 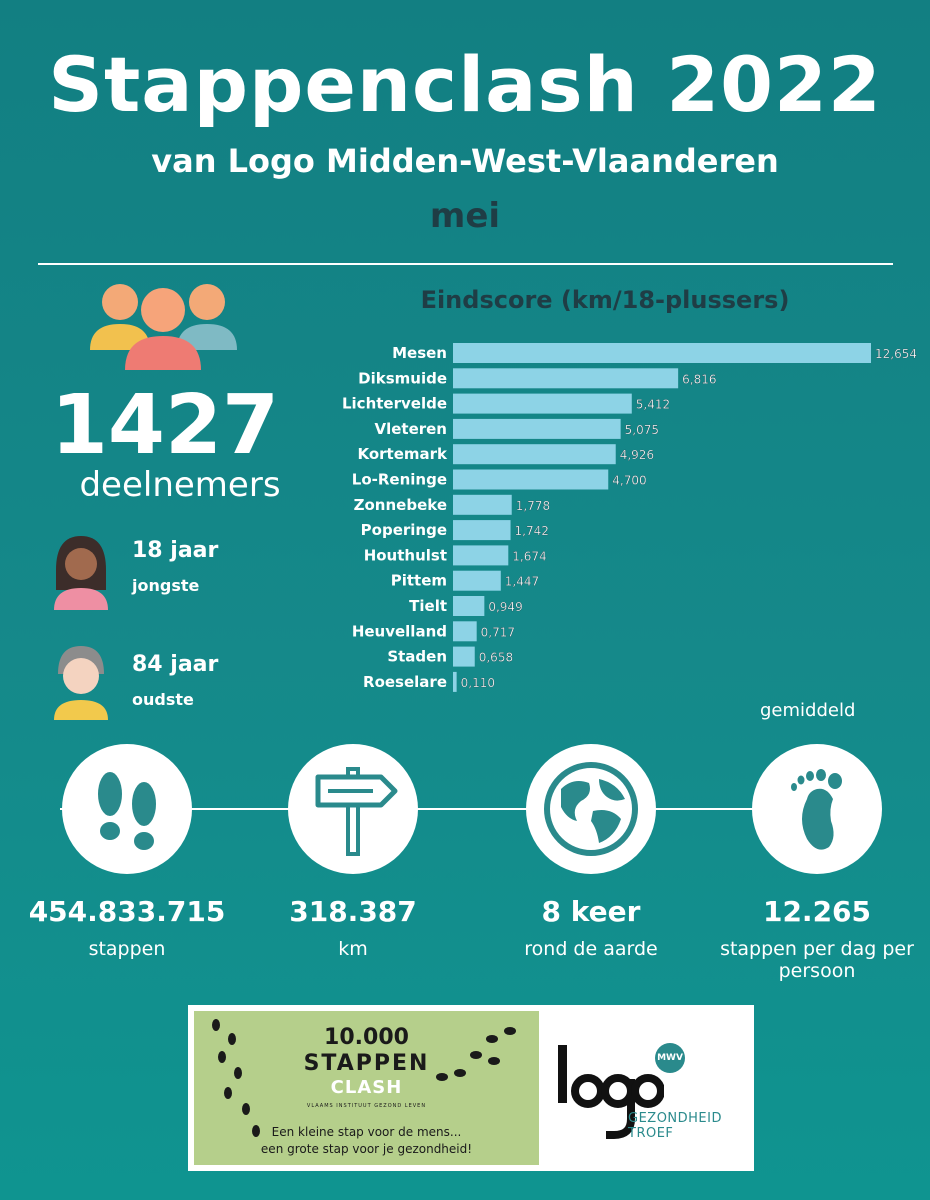 What do you see at coordinates (175, 550) in the screenshot?
I see `youngest-age: 18 jaar` at bounding box center [175, 550].